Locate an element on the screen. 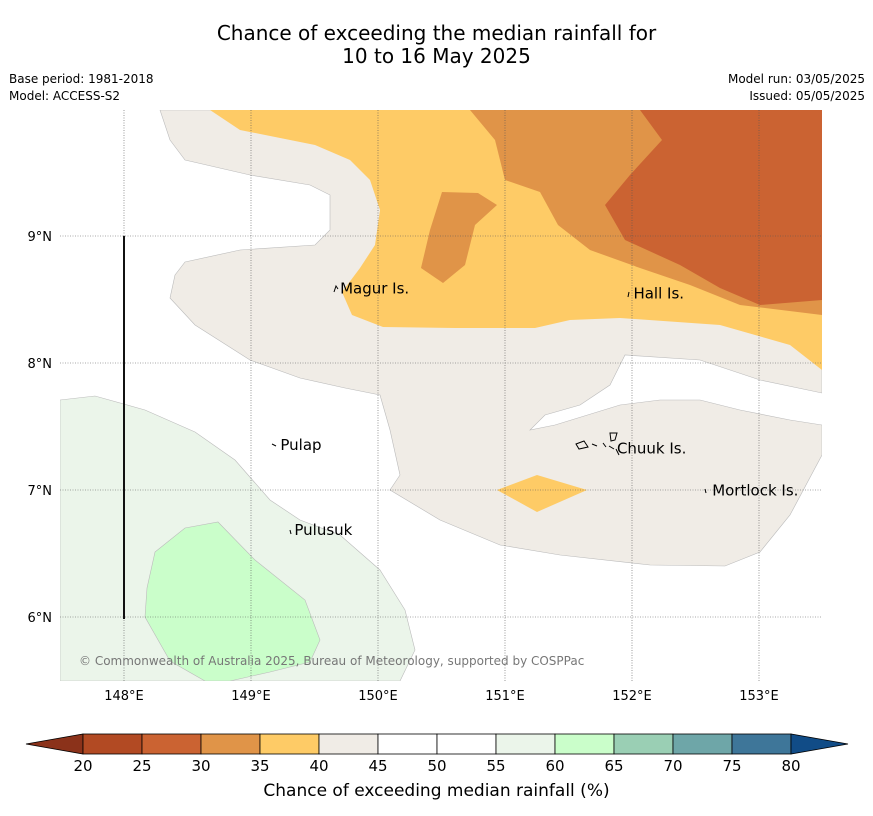 The height and width of the screenshot is (816, 873). place-label: Chuuk Is. is located at coordinates (651, 449).